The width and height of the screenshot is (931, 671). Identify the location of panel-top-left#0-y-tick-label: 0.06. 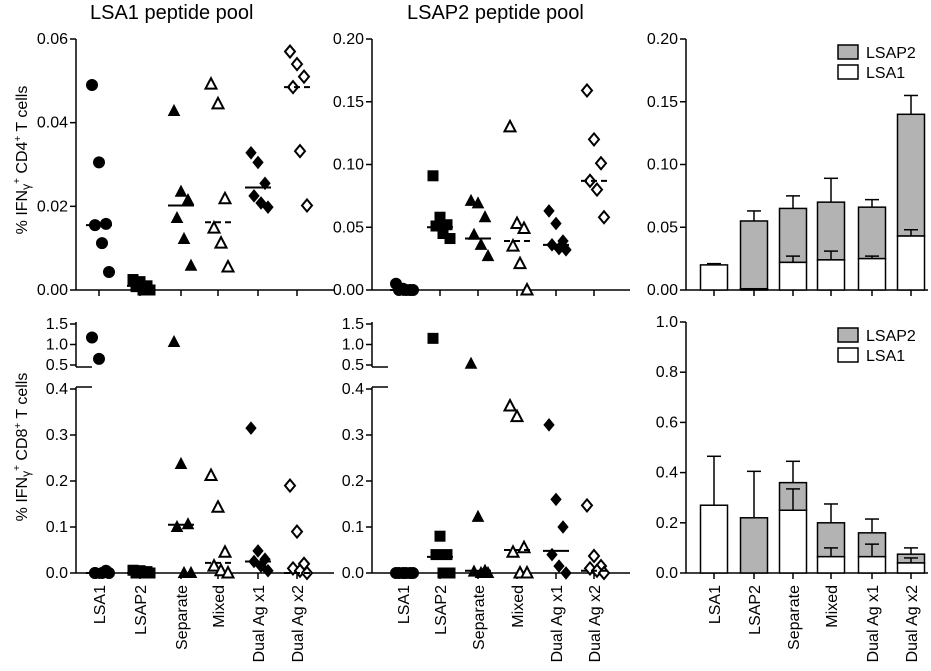
(52, 39).